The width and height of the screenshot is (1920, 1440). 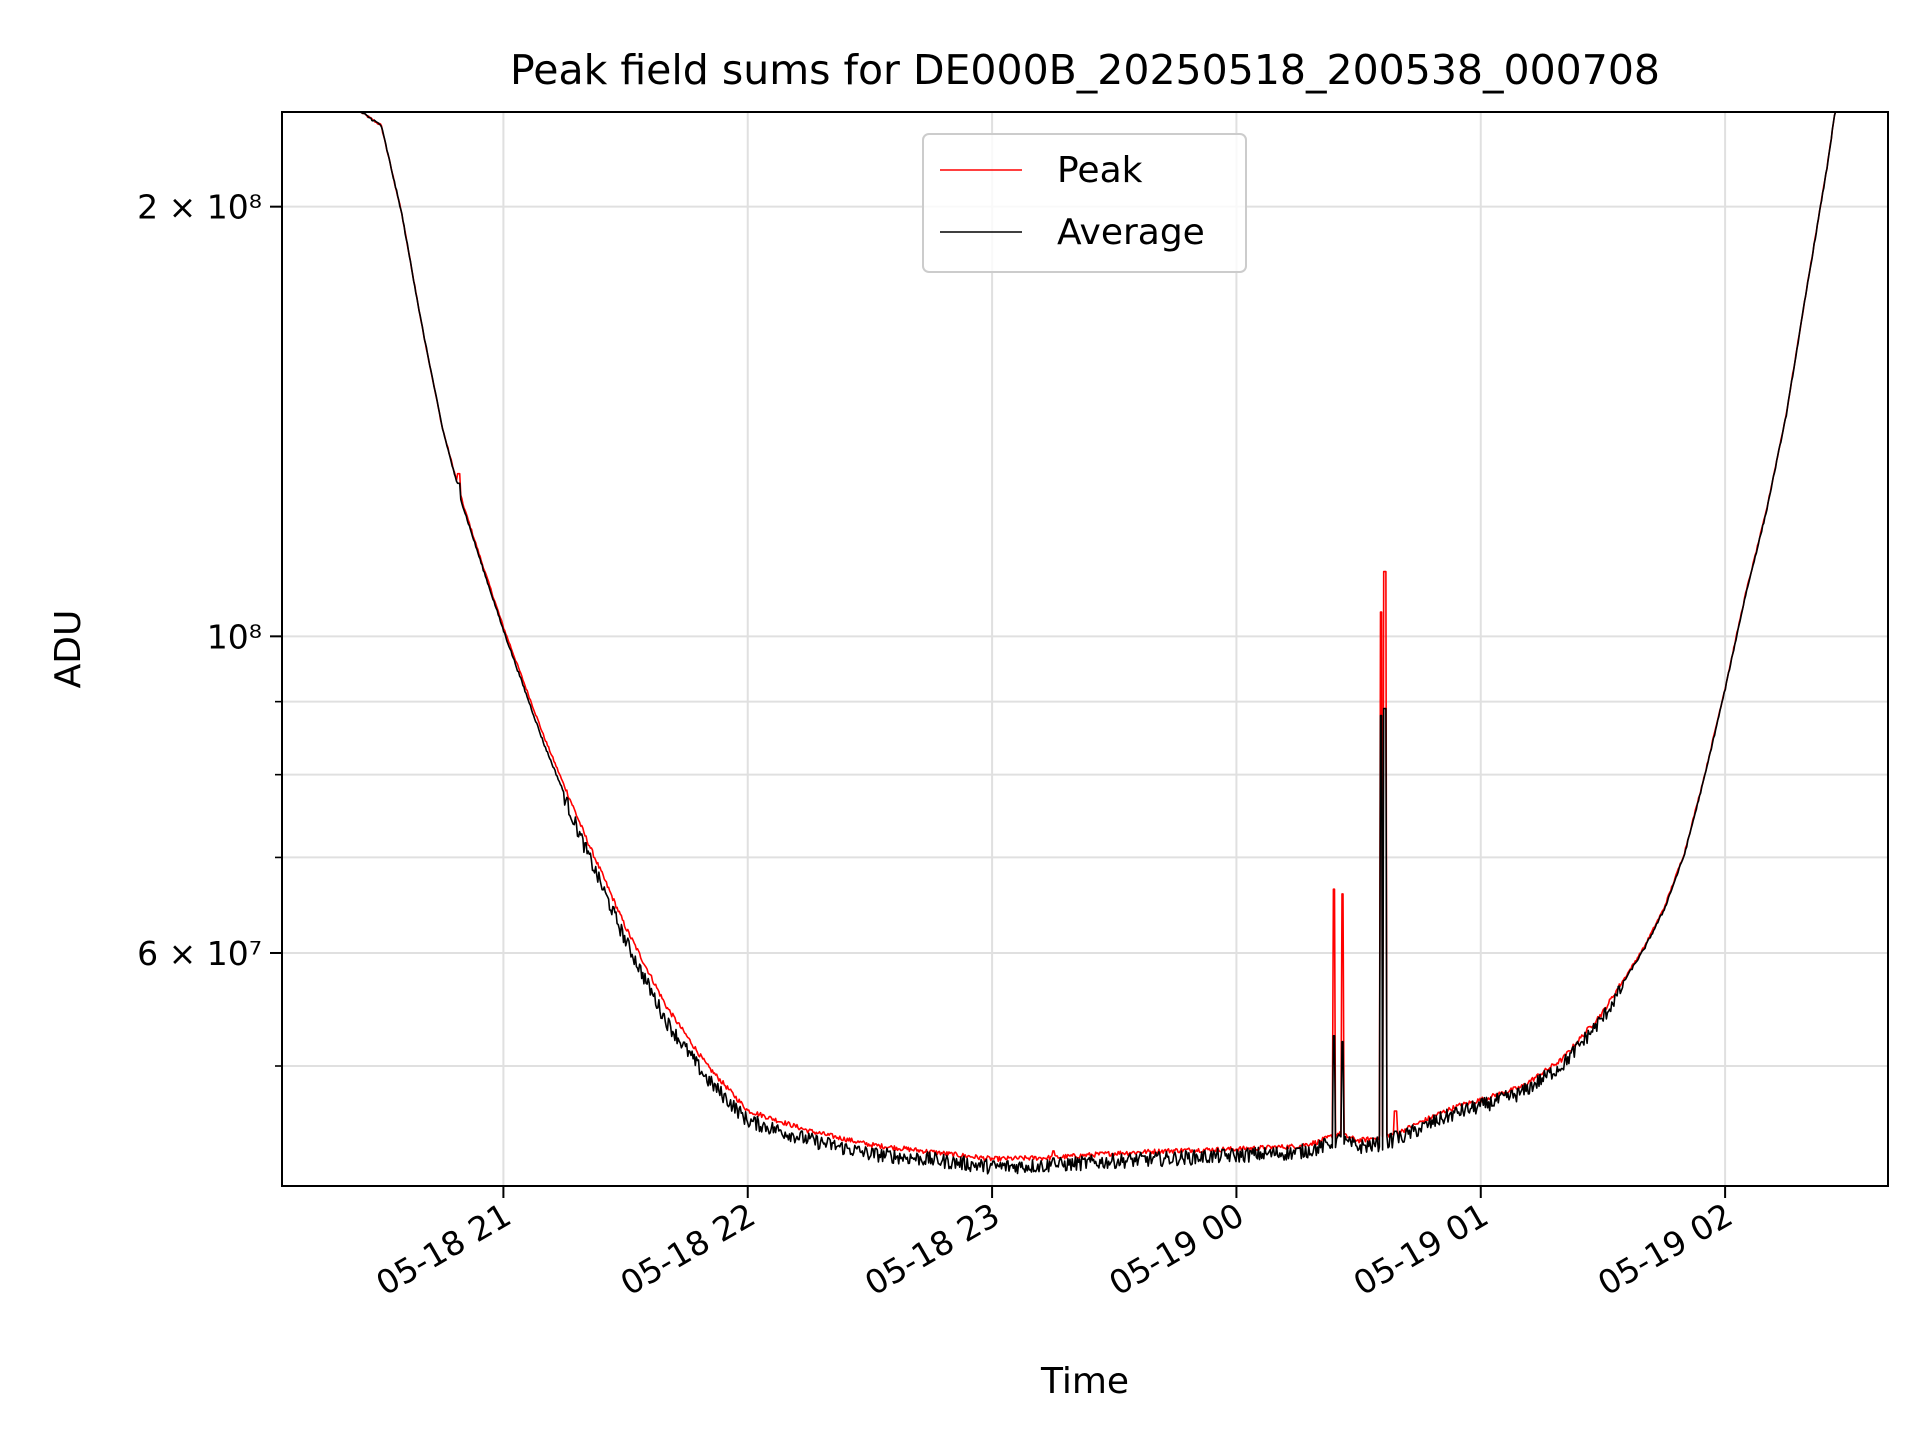 I want to click on legend-label-peak: Peak, so click(x=1100, y=170).